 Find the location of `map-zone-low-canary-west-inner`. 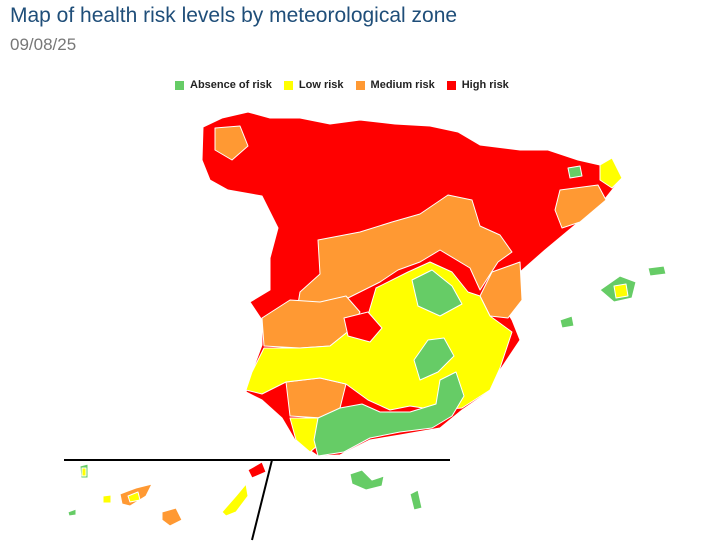

map-zone-low-canary-west-inner is located at coordinates (84, 472).